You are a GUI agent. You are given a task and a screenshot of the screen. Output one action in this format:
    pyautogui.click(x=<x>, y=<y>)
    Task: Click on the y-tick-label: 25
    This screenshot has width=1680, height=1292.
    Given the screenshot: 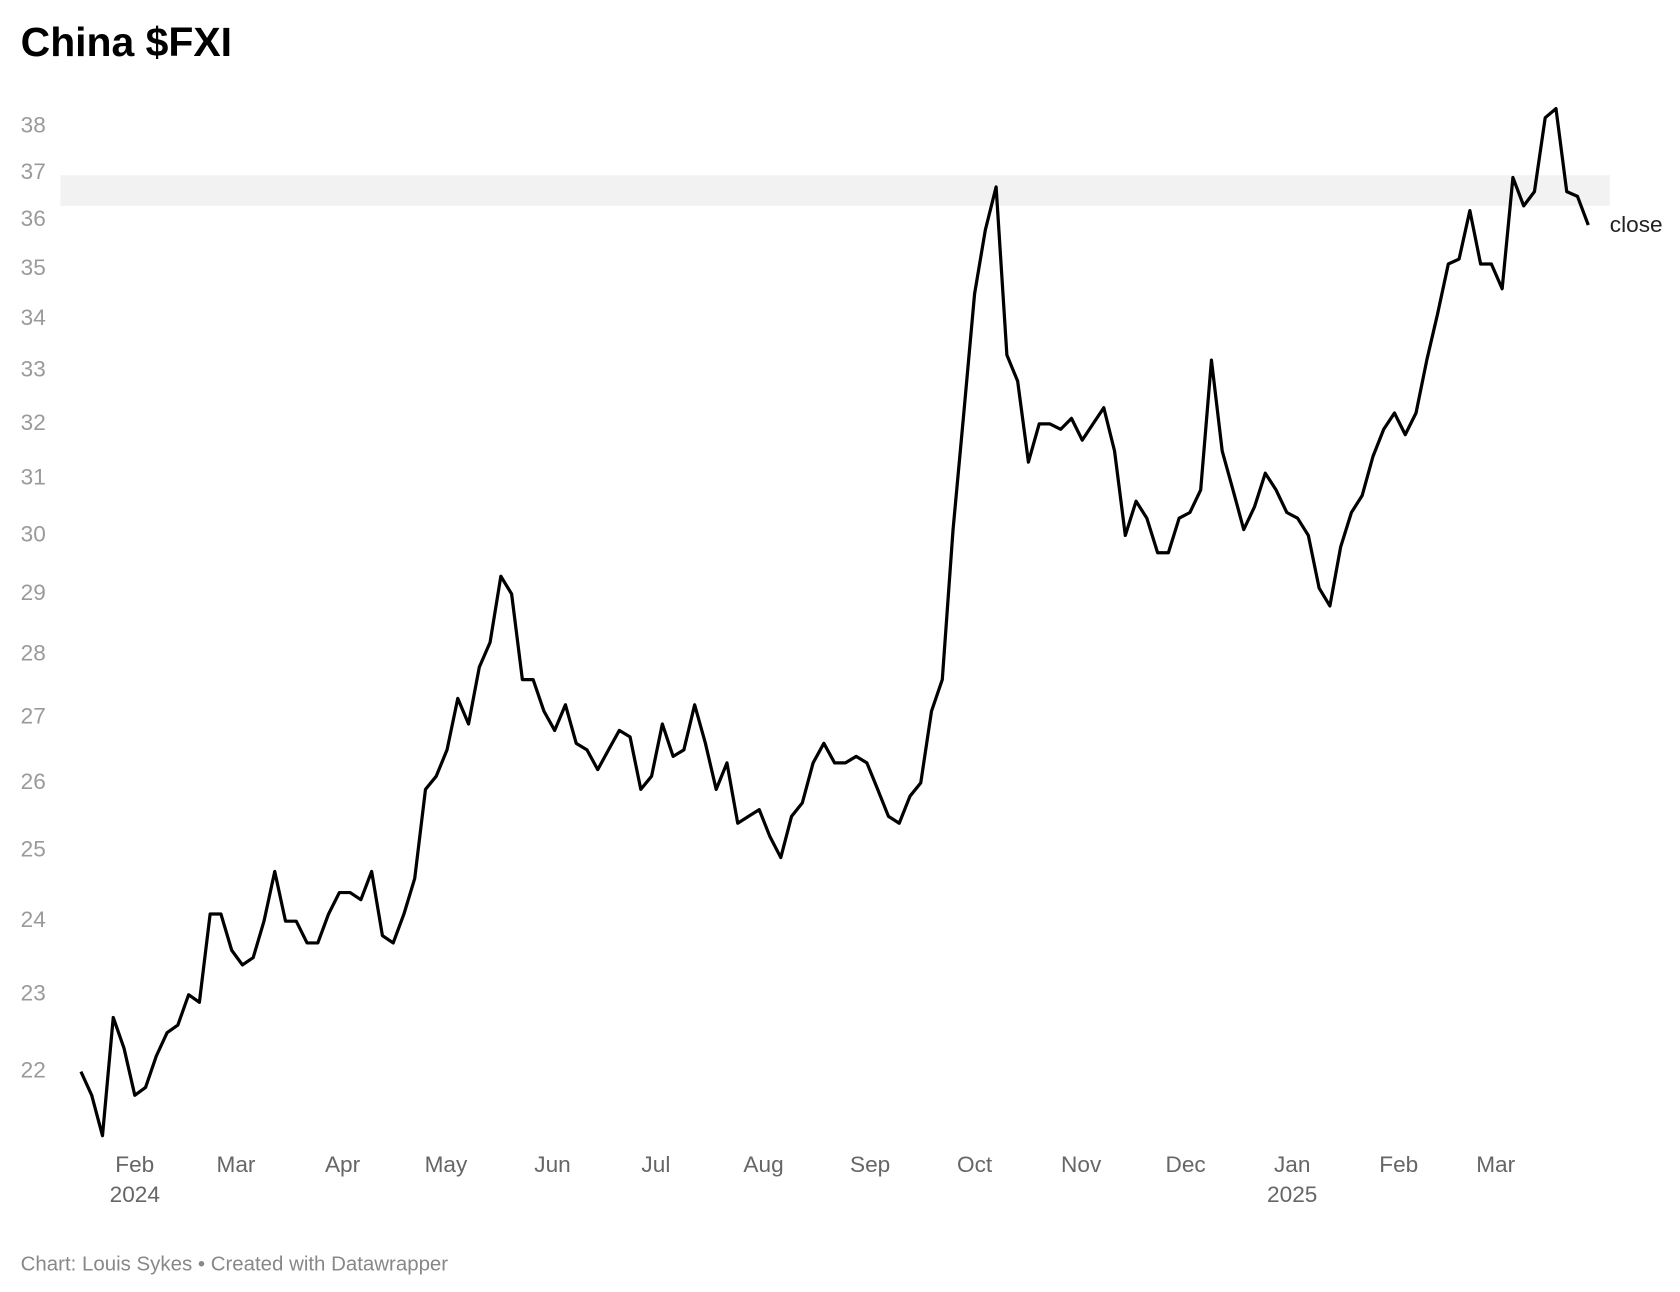 What is the action you would take?
    pyautogui.click(x=33, y=849)
    